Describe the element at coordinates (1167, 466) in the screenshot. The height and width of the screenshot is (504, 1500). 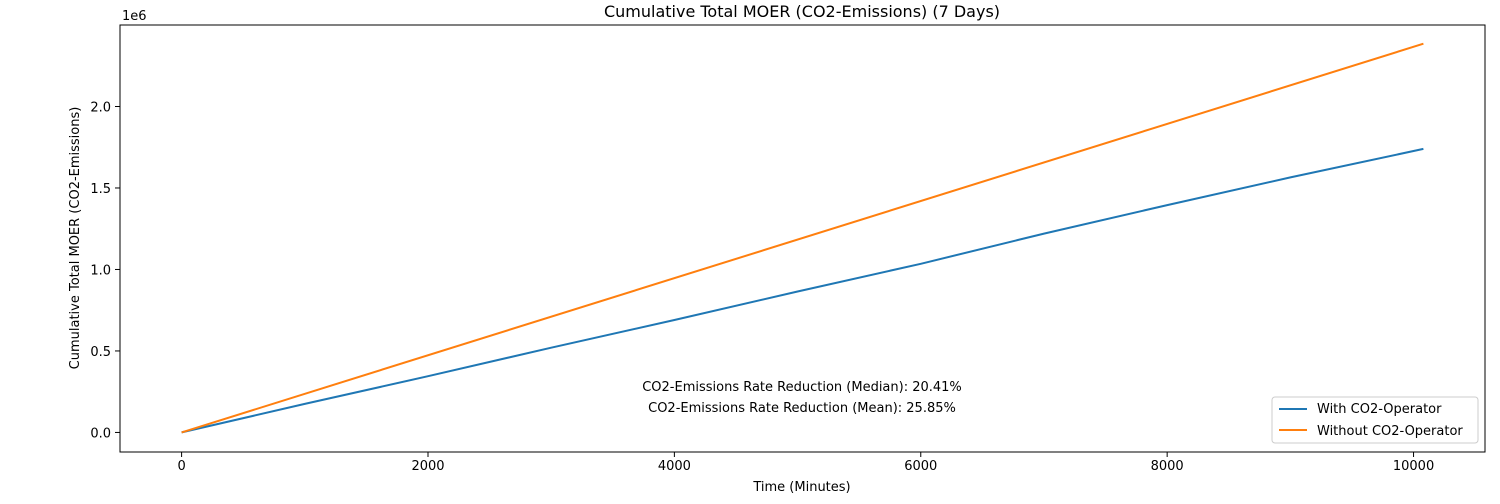
I see `x-tick-label: 8000` at that location.